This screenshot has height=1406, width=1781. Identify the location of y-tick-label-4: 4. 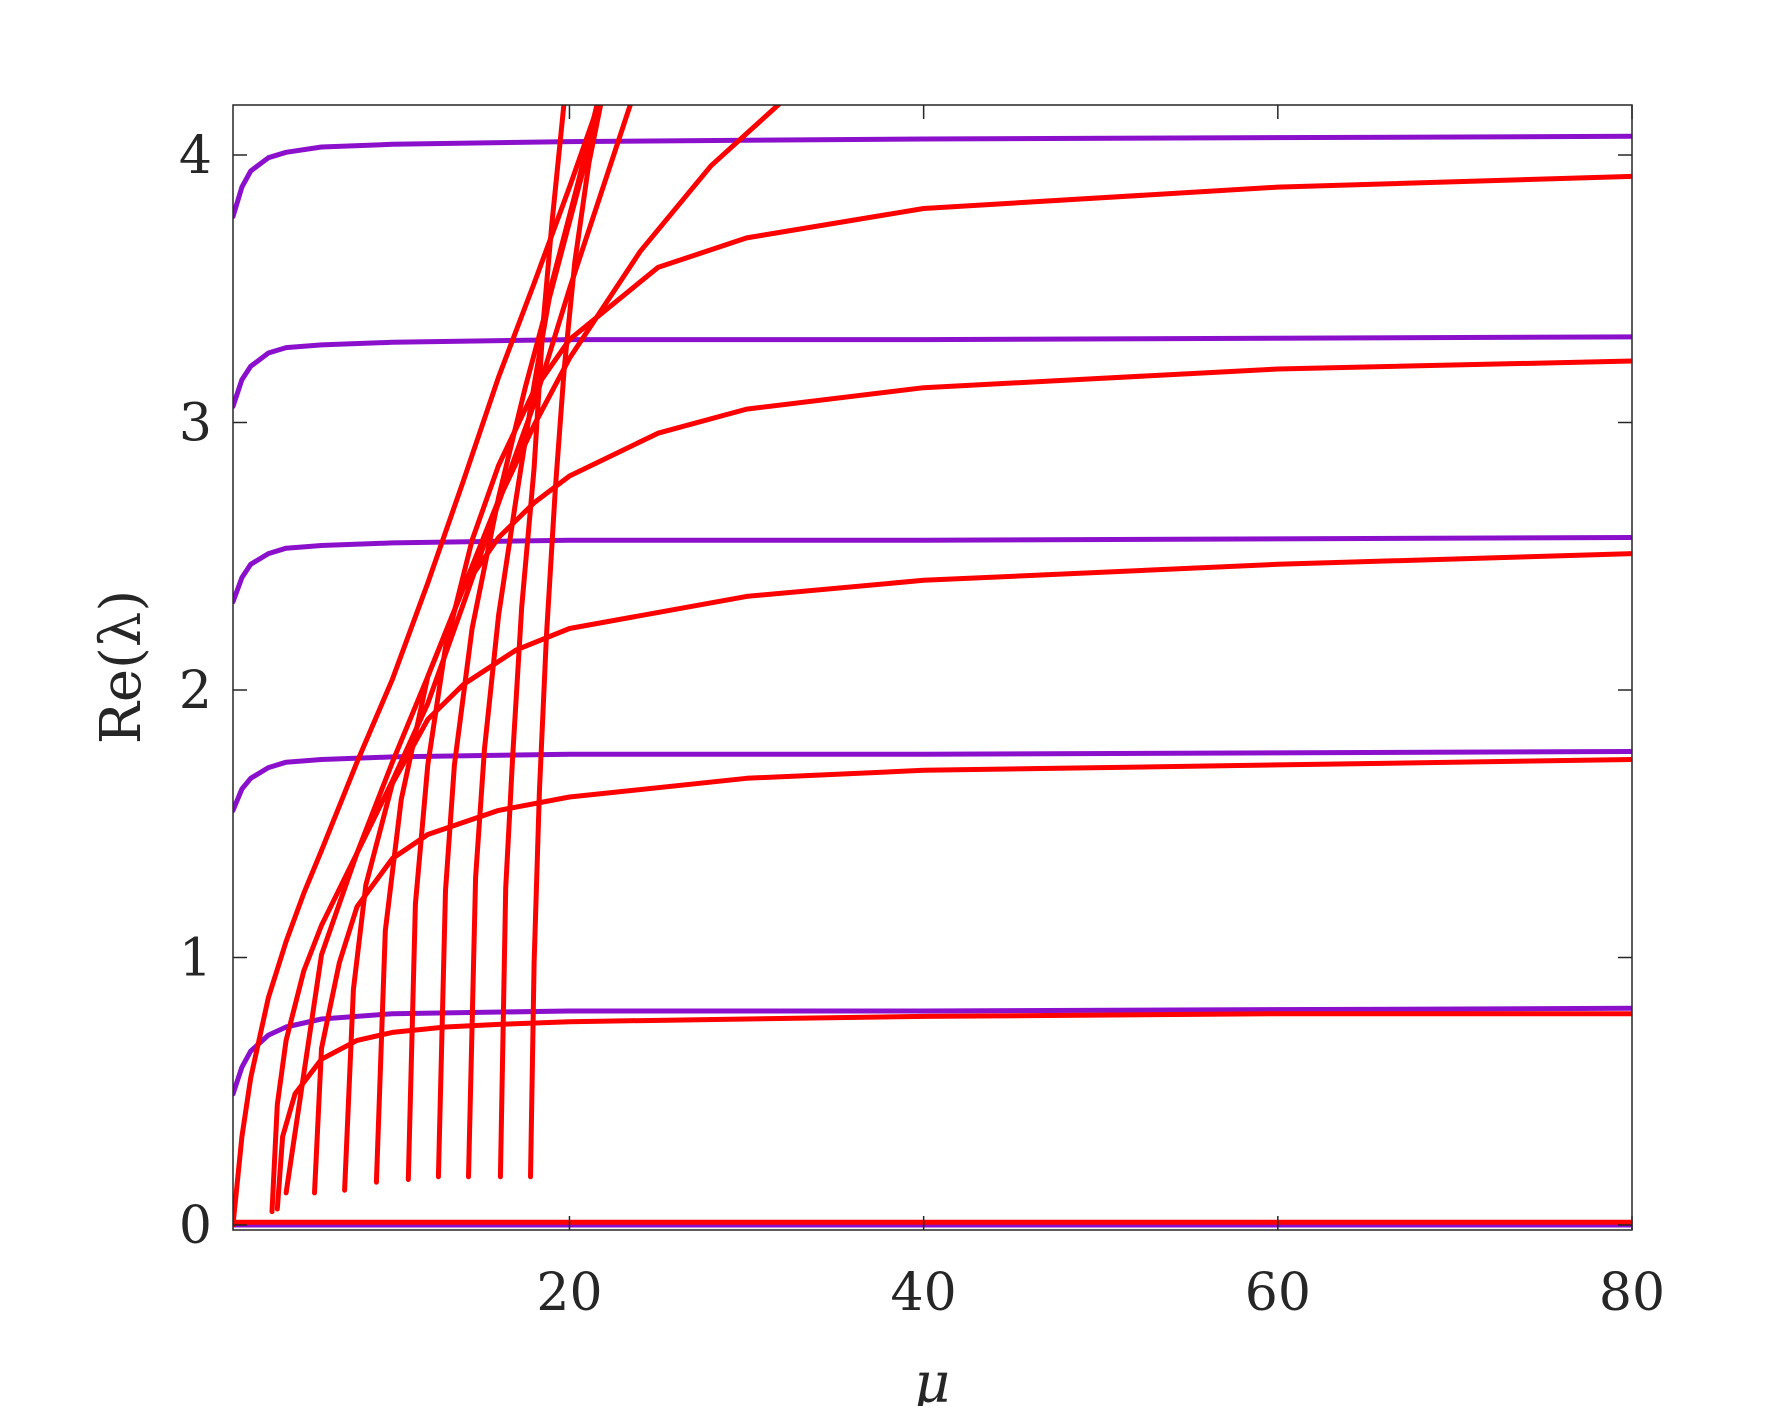
(195, 156).